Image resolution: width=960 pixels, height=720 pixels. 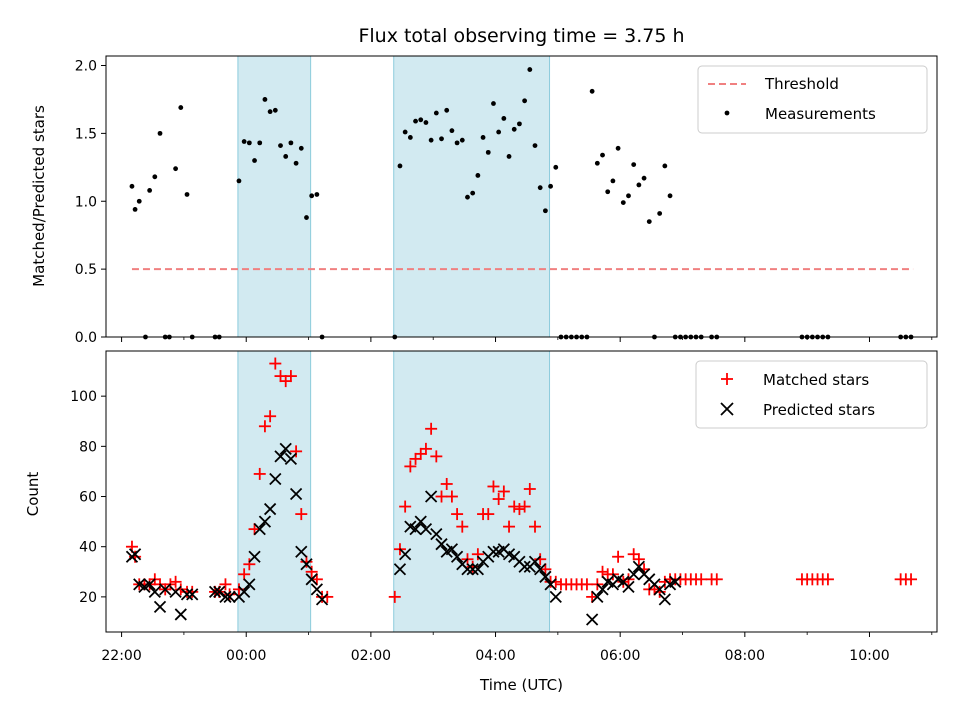 What do you see at coordinates (811, 394) in the screenshot?
I see `bottom-legend: Matched stars Predicted stars` at bounding box center [811, 394].